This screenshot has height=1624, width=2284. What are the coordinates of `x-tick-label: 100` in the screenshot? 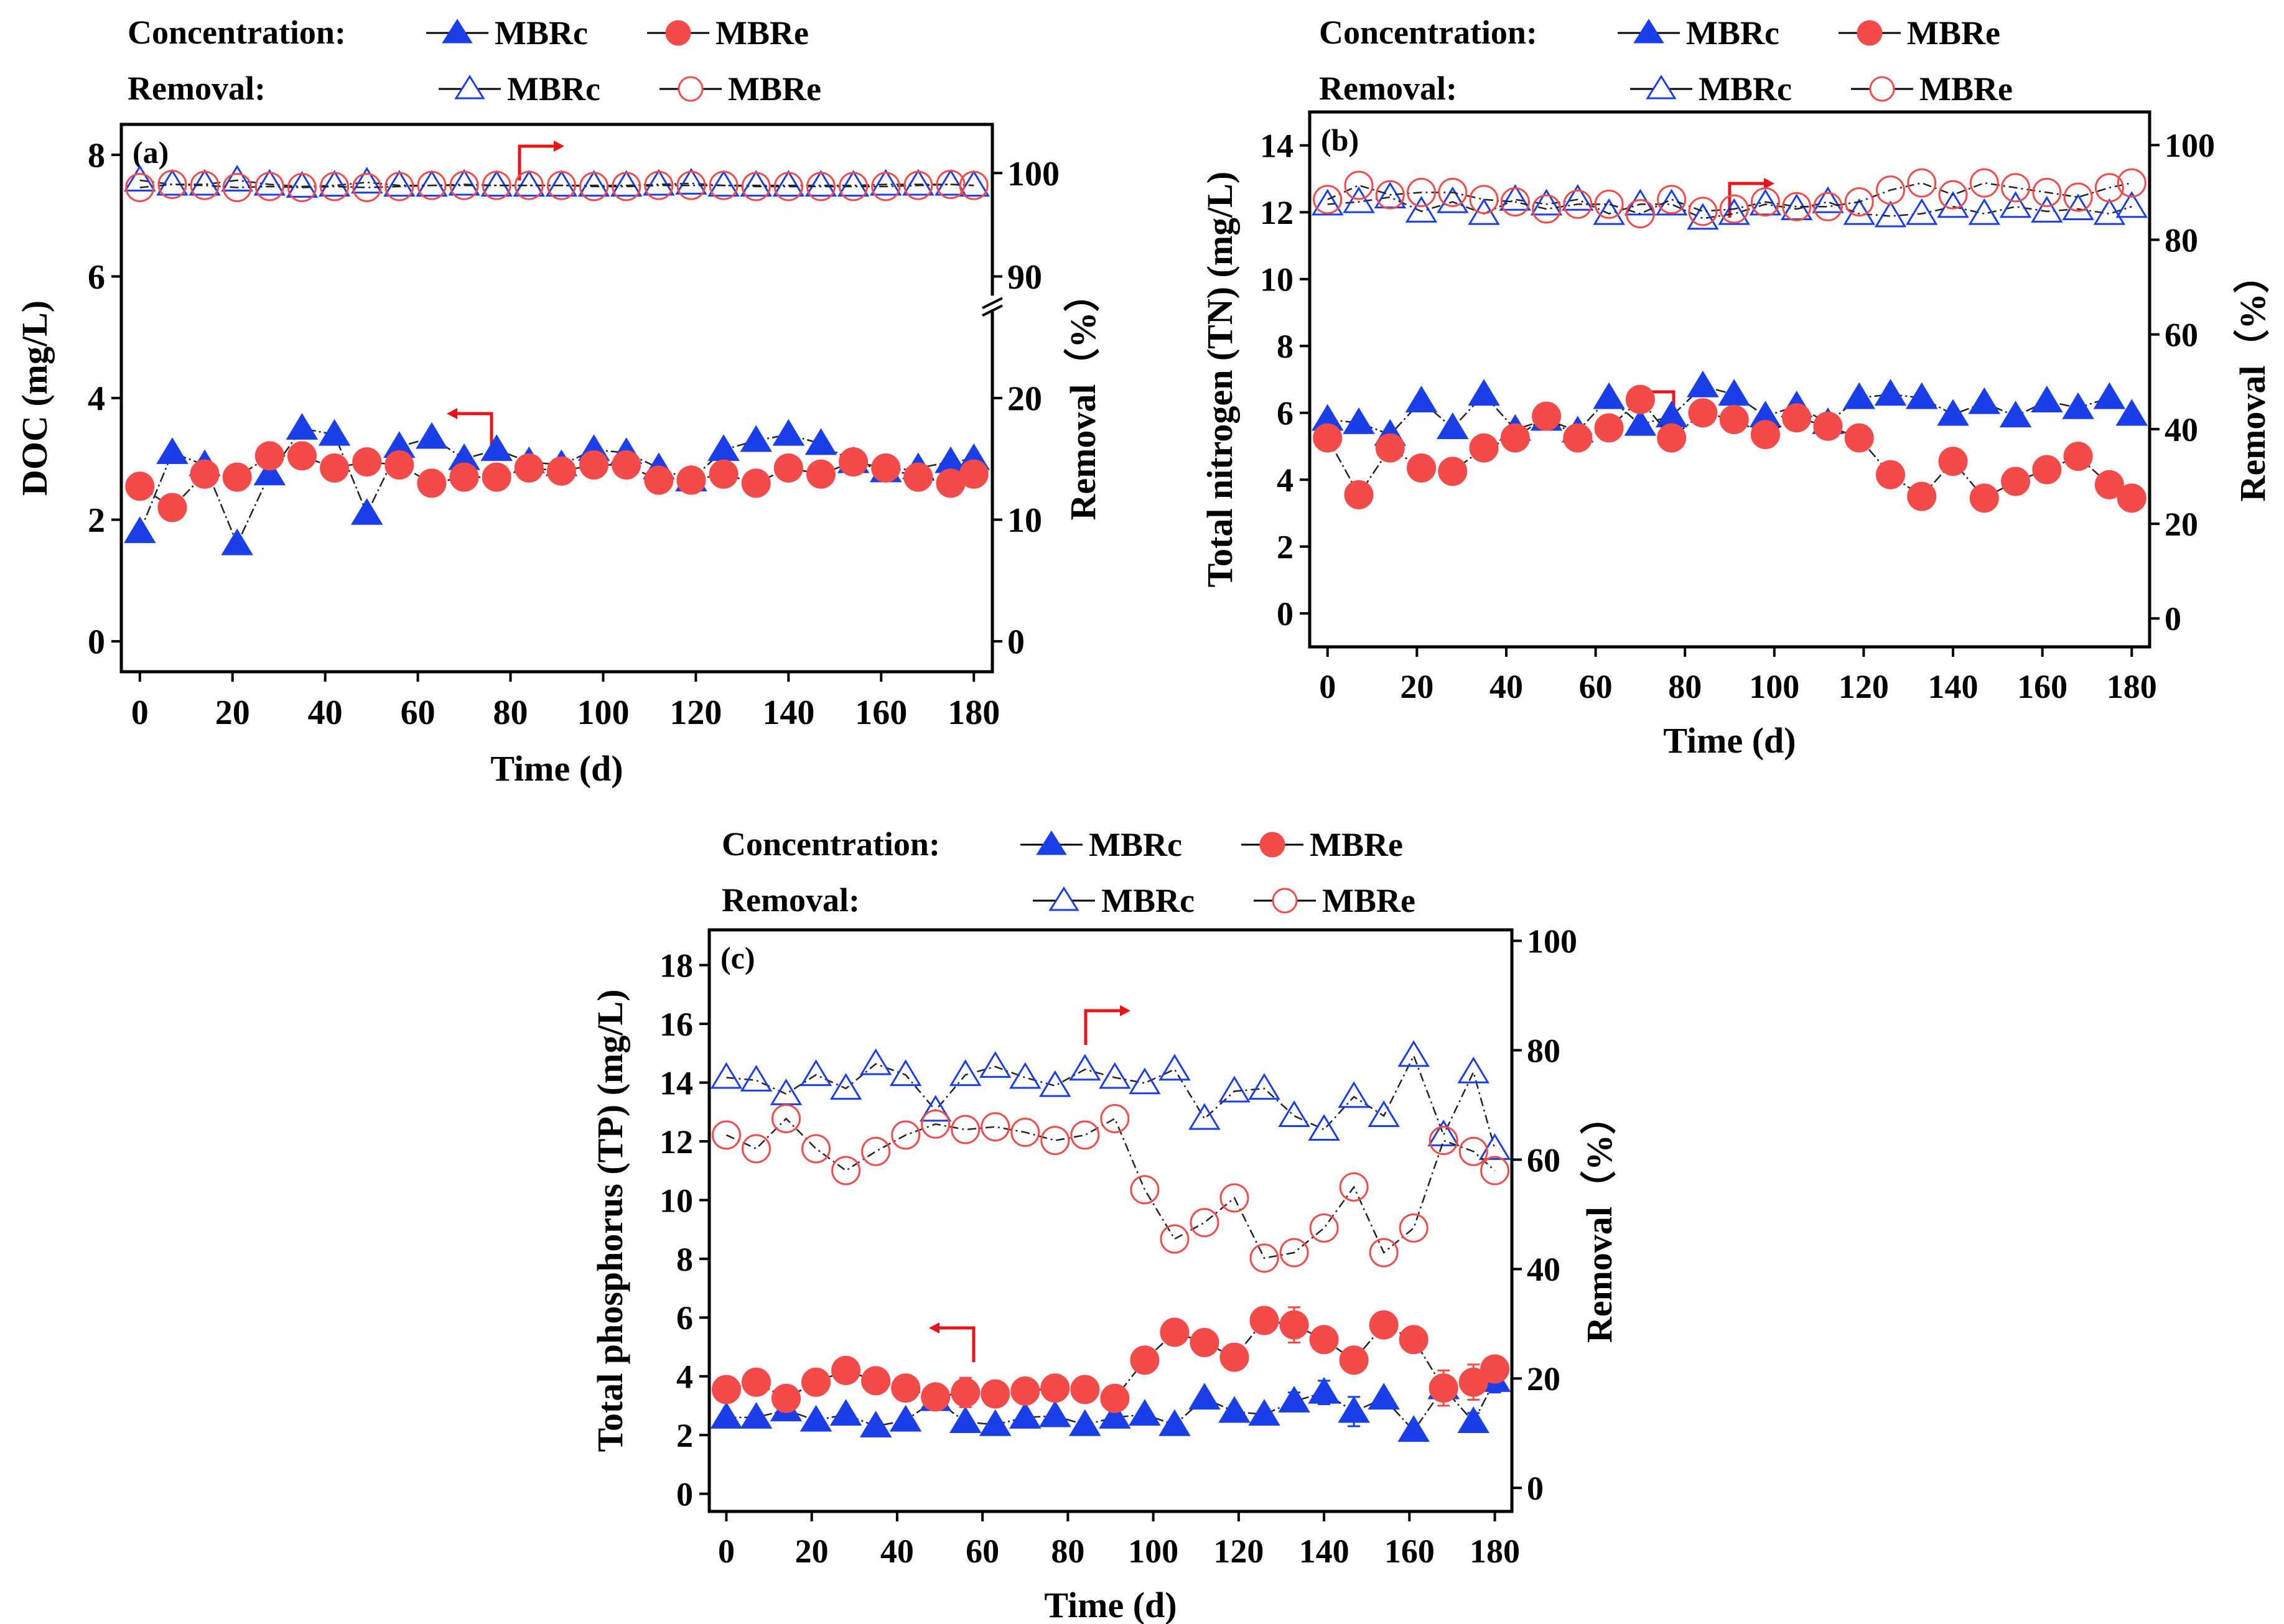 It's located at (1153, 1551).